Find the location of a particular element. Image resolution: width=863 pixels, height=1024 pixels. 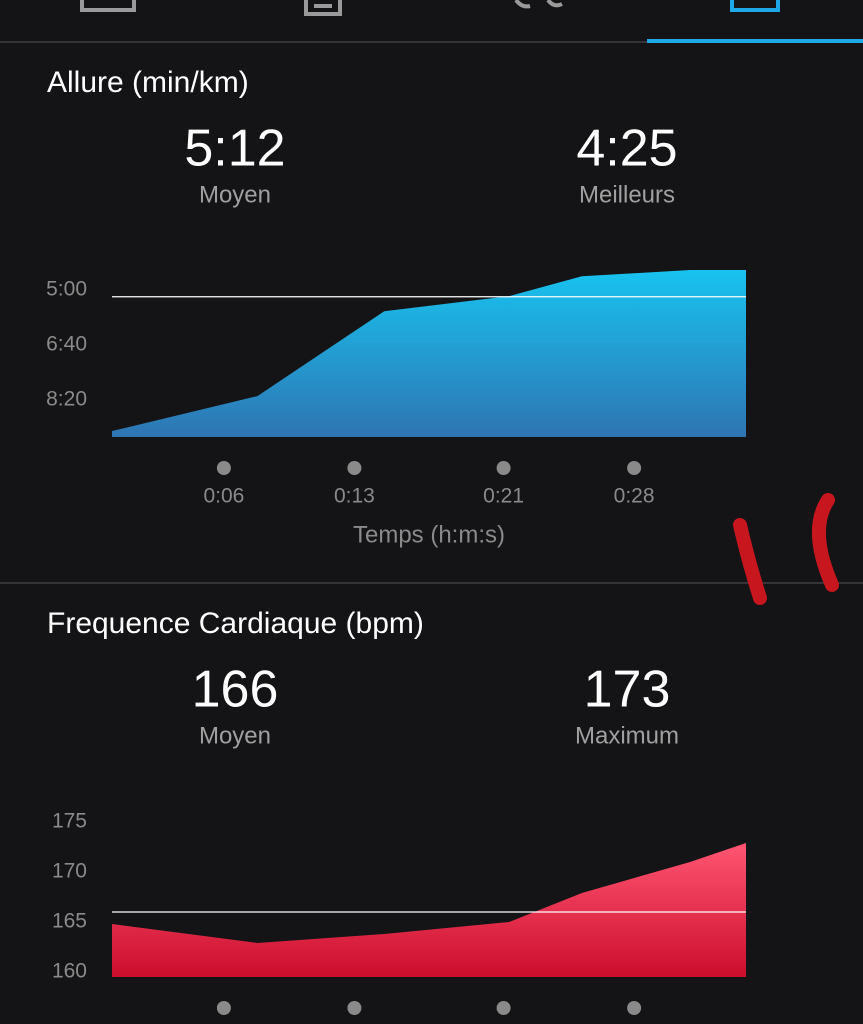

x-tick-label: 0:21 is located at coordinates (503, 496).